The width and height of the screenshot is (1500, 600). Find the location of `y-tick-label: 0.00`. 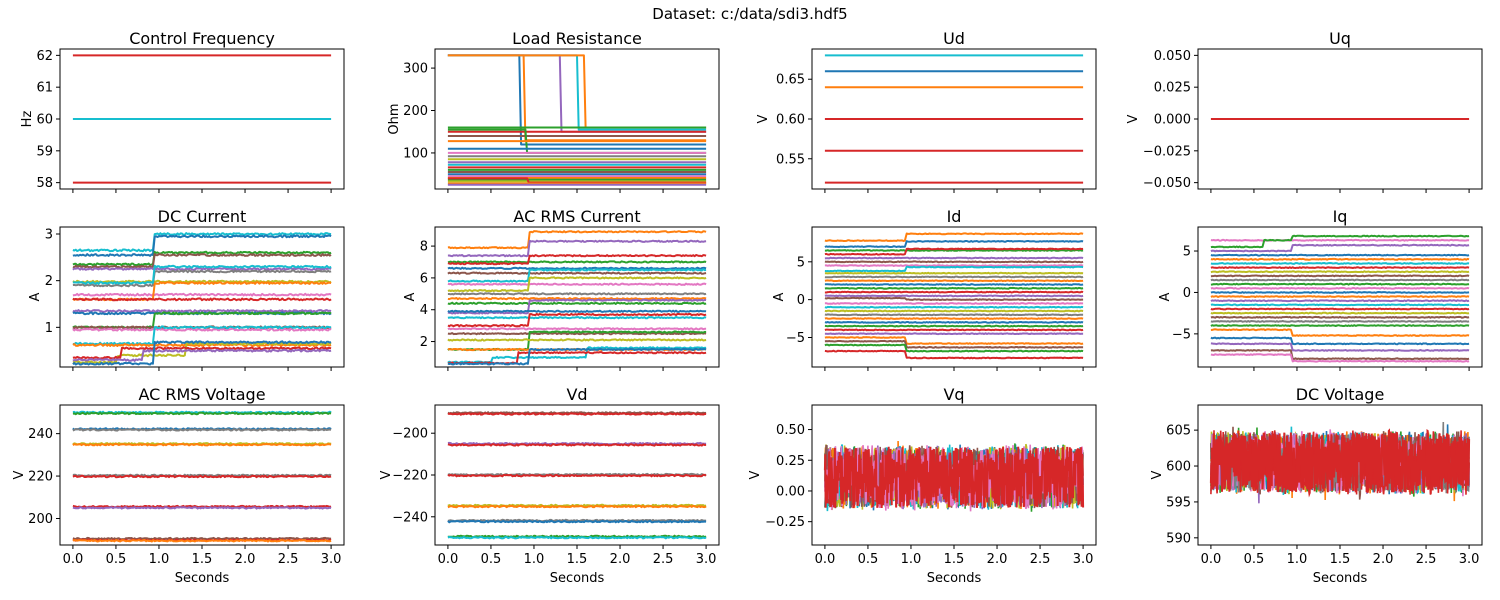

y-tick-label: 0.00 is located at coordinates (790, 491).